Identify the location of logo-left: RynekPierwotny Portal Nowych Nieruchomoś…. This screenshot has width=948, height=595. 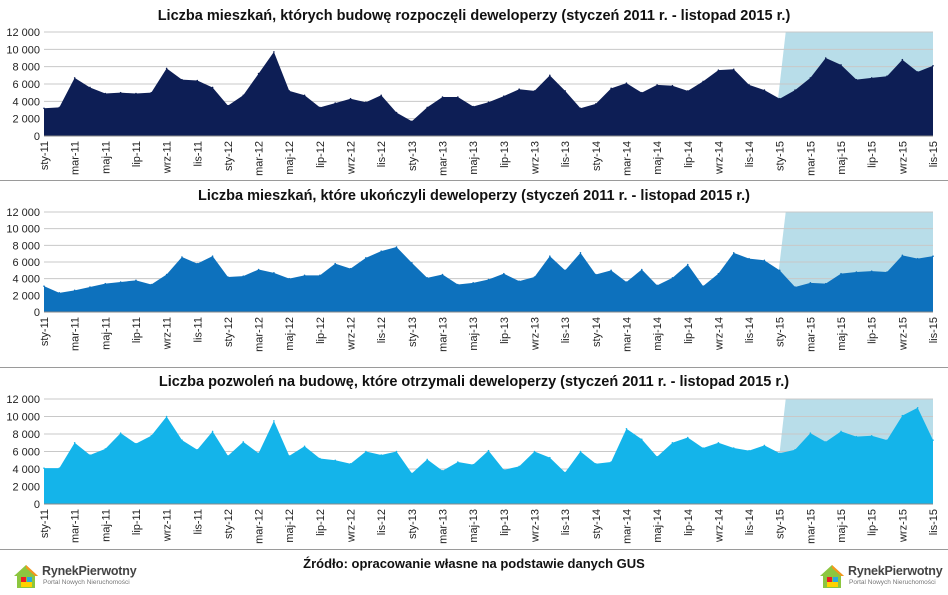
(92, 576).